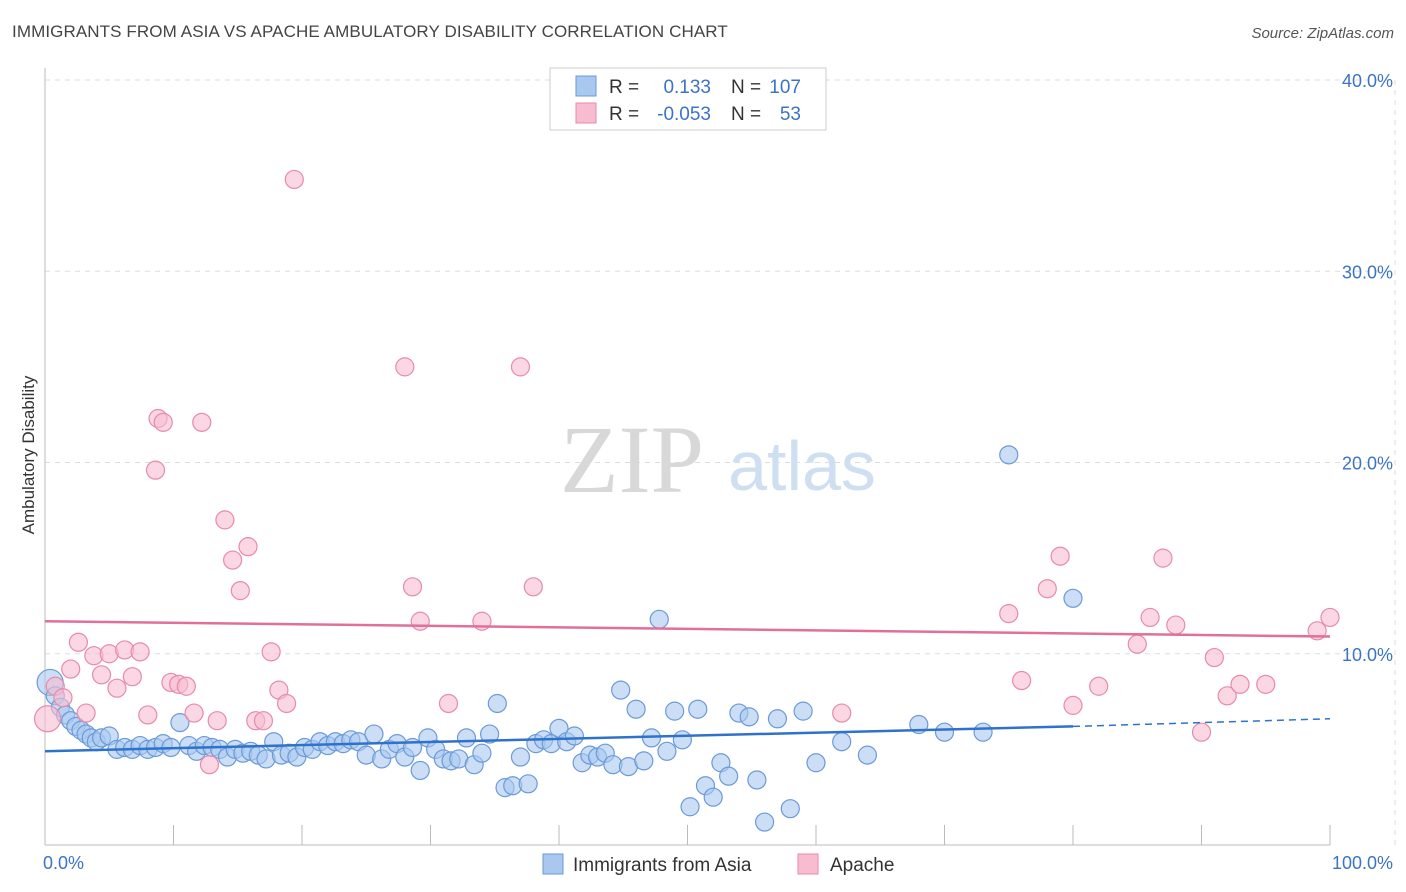 This screenshot has height=892, width=1406. I want to click on source-label: Source: ZipAtlas.com, so click(1322, 33).